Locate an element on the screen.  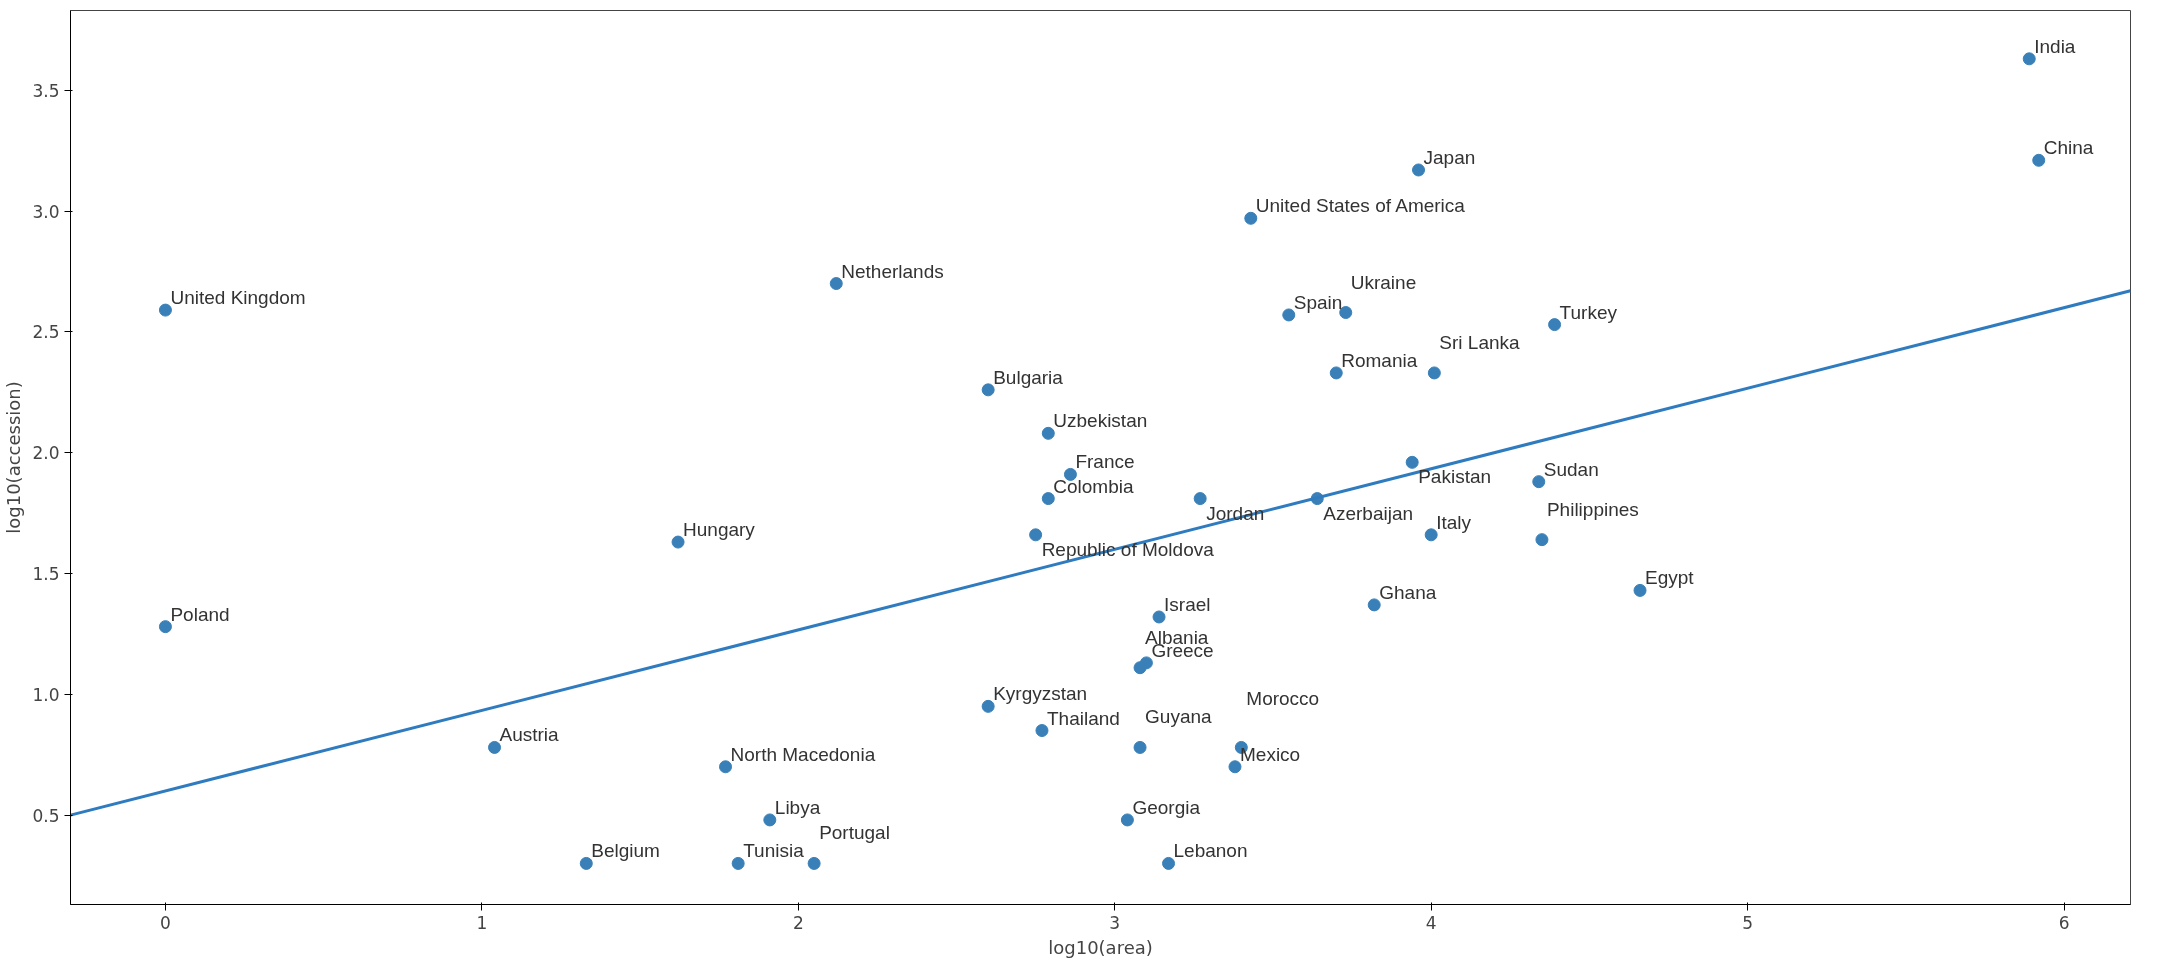
x-tick-label: 5 is located at coordinates (1748, 922).